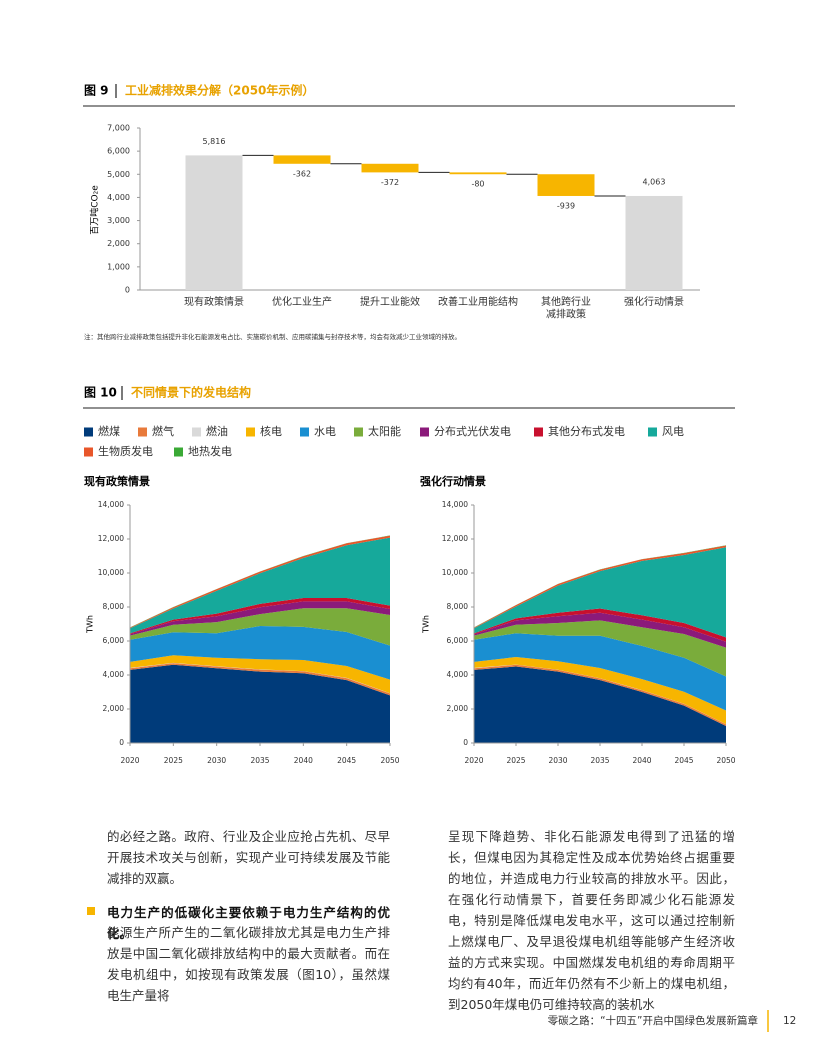 The width and height of the screenshot is (816, 1056). Describe the element at coordinates (654, 181) in the screenshot. I see `value-label: 4,063` at that location.